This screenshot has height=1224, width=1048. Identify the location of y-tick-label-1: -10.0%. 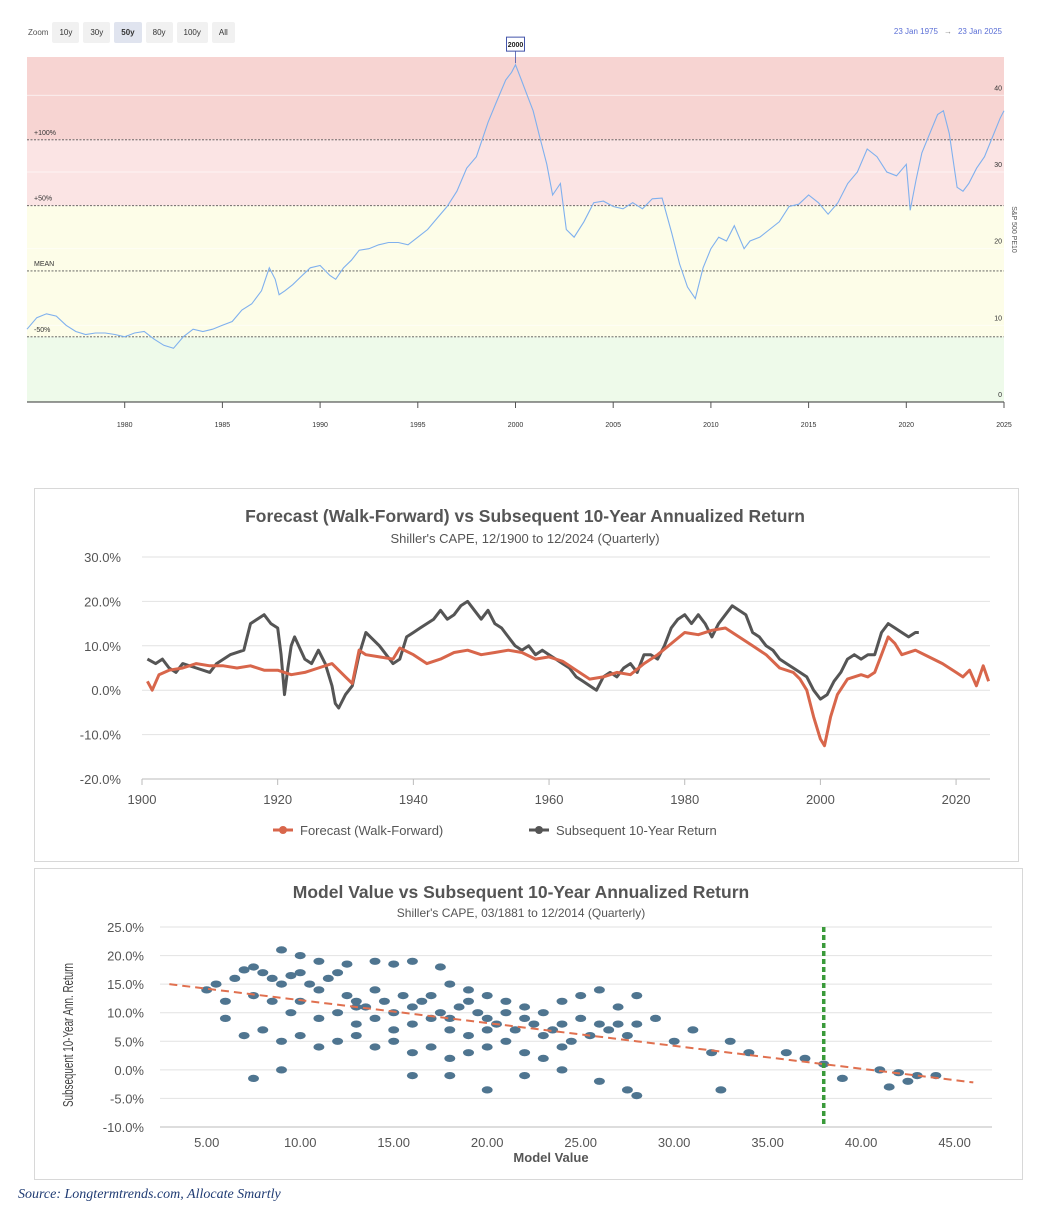
(101, 735).